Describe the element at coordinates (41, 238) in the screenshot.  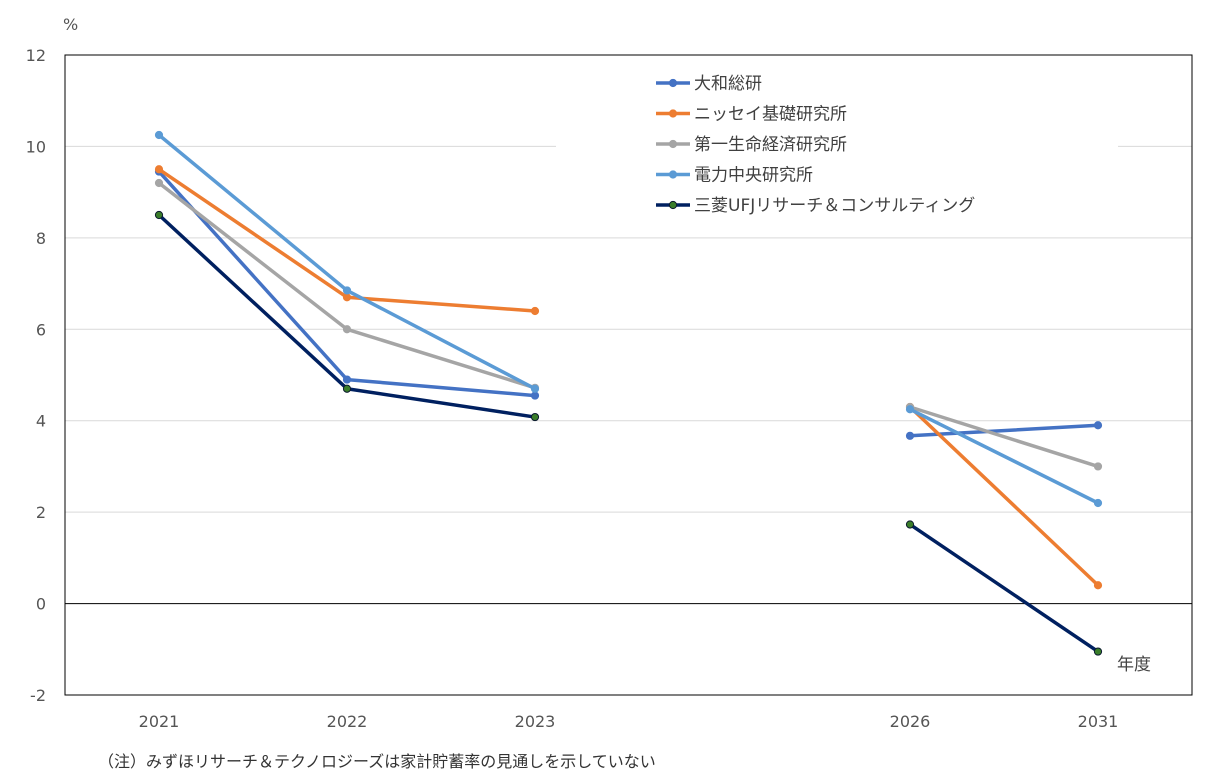
I see `y-tick-label: 8` at that location.